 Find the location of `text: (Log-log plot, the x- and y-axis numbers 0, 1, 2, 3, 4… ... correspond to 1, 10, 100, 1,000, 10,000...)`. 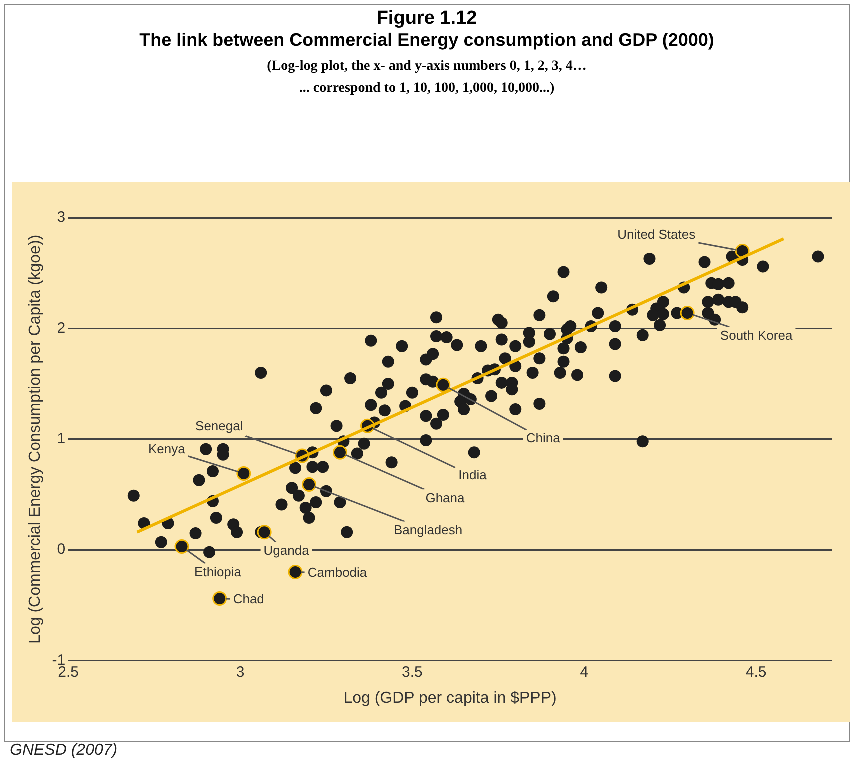

text: (Log-log plot, the x- and y-axis numbers 0, 1, 2, 3, 4… ... correspond to 1, 10, 100, 1,000, 10,000...) is located at coordinates (427, 78).